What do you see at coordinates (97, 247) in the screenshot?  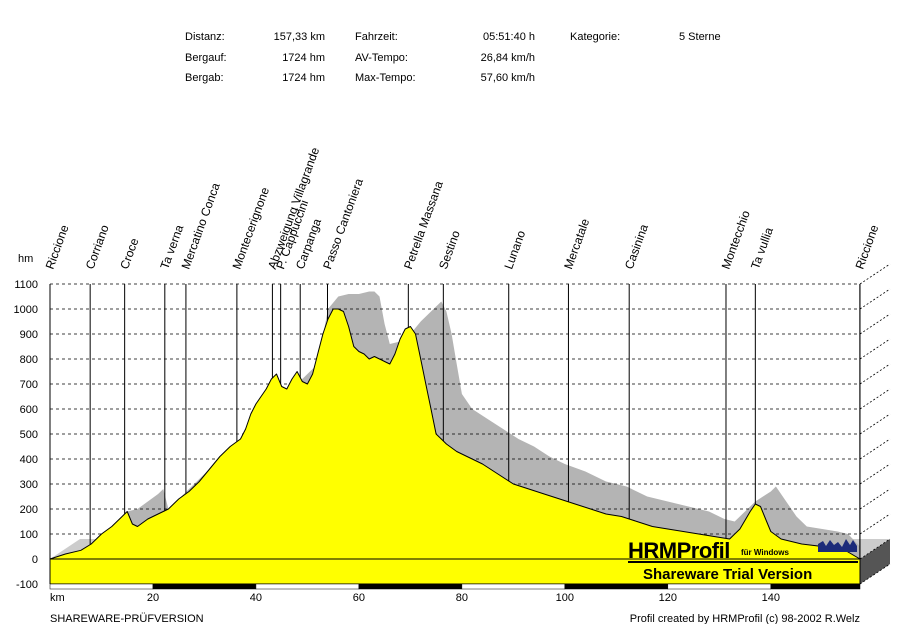 I see `waypoint-label: Corriano` at bounding box center [97, 247].